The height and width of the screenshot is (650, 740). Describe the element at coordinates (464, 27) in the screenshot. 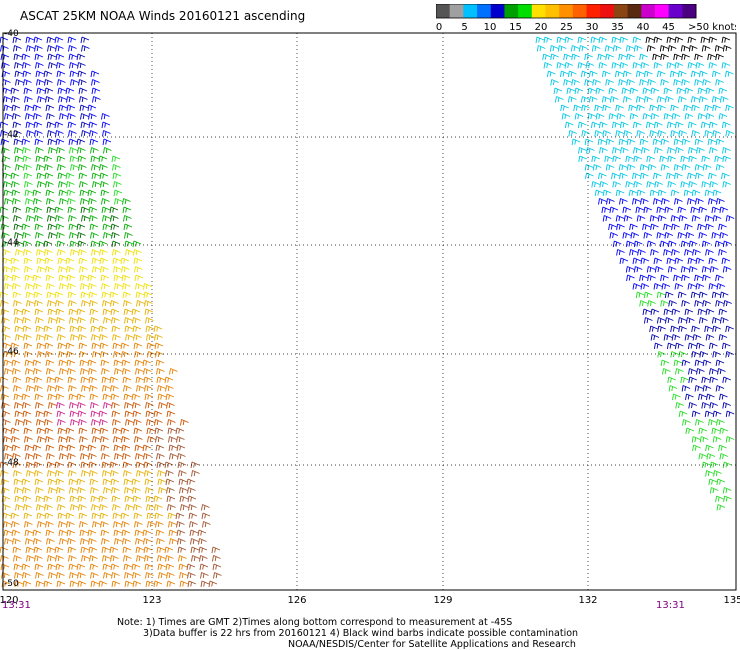

I see `colorbar-label: 5` at that location.